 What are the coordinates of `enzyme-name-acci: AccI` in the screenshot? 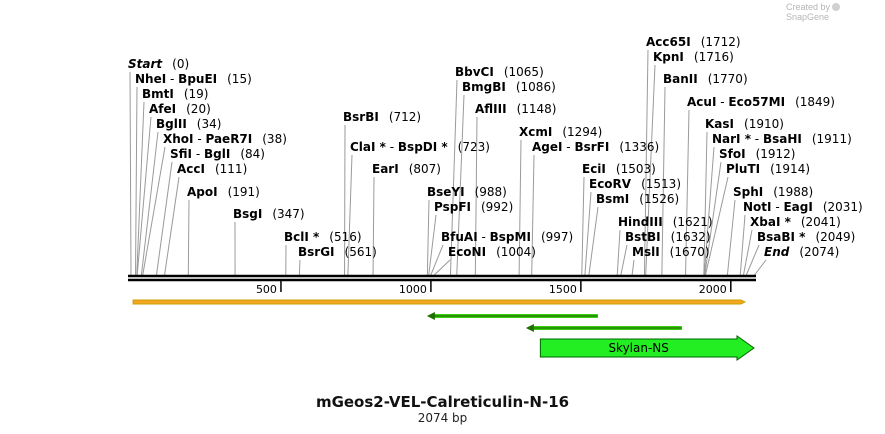 It's located at (191, 169).